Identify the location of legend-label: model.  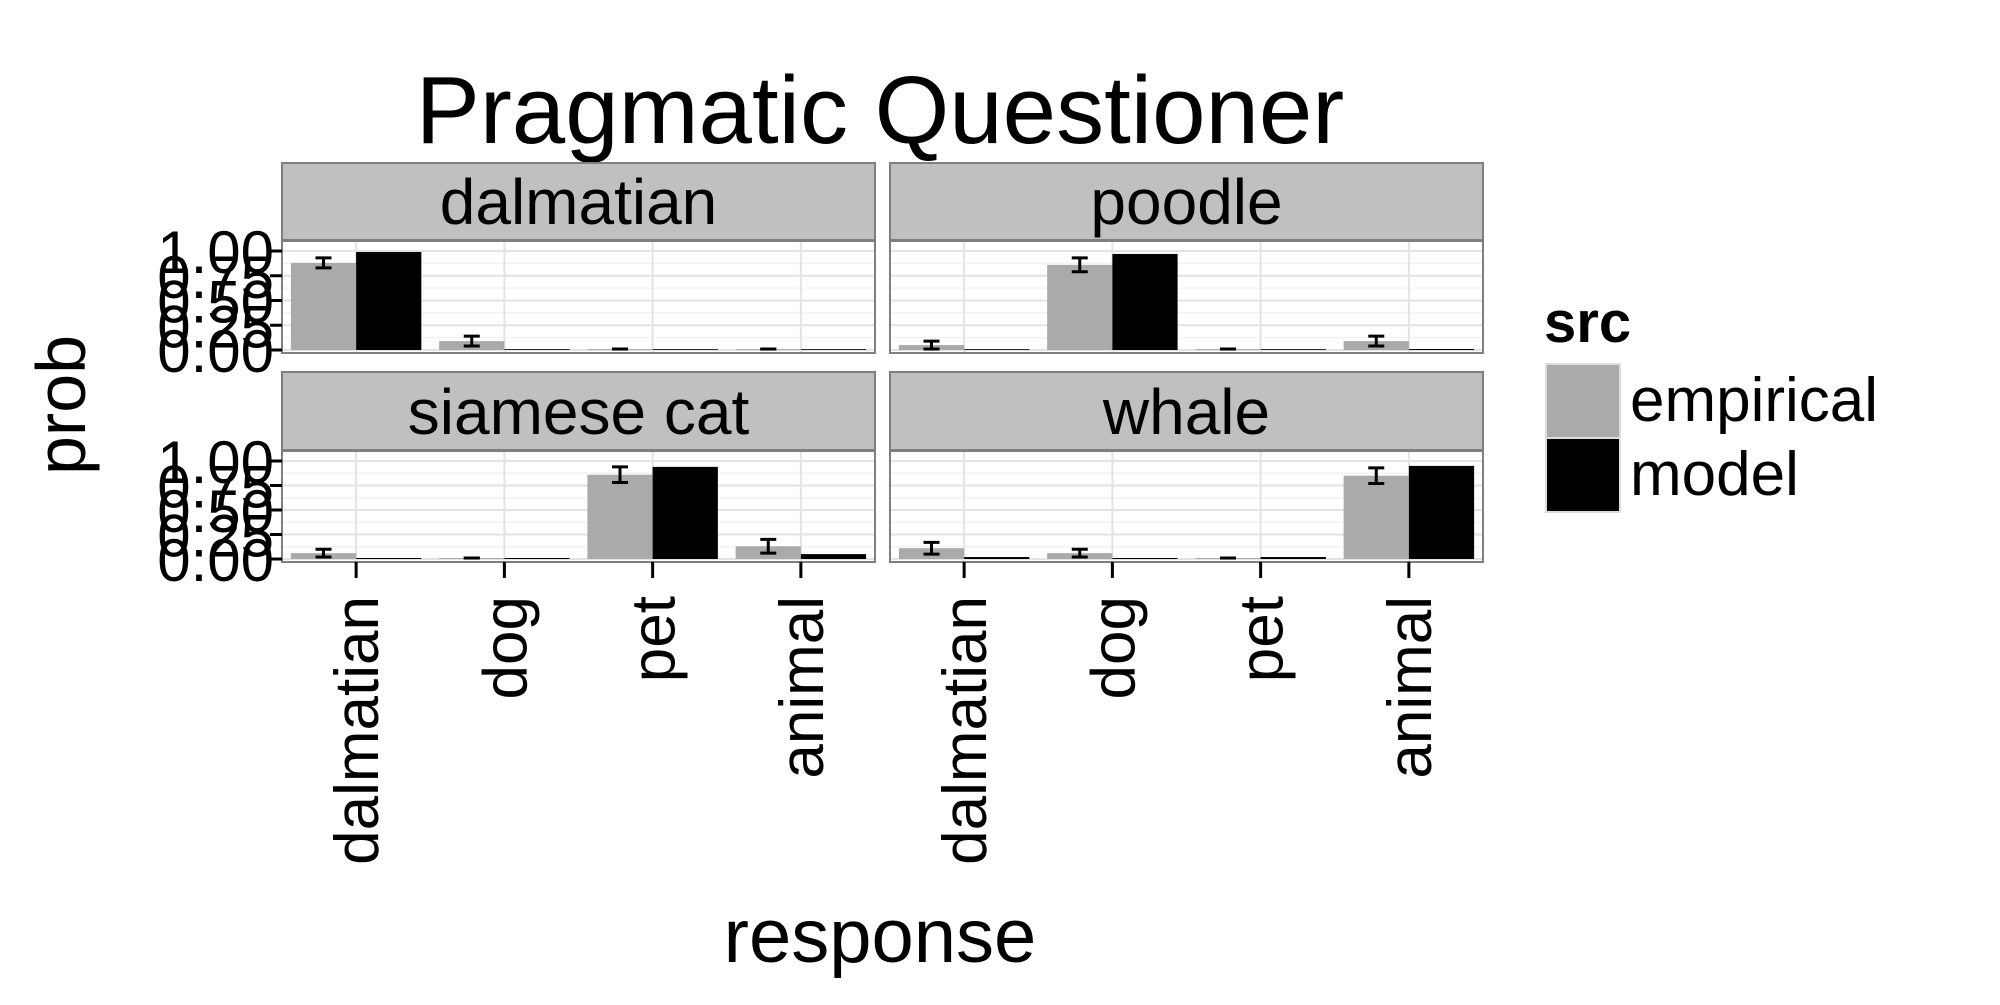
(1714, 474).